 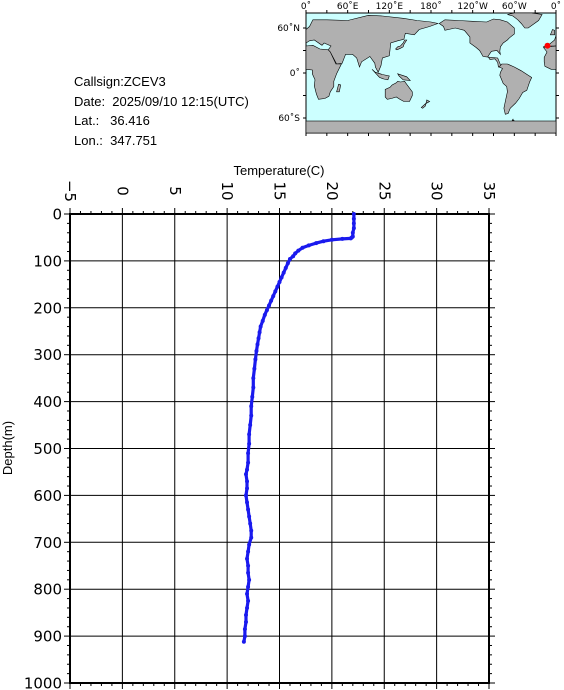 What do you see at coordinates (112, 120) in the screenshot?
I see `latitude-text: Lat.: 36.416` at bounding box center [112, 120].